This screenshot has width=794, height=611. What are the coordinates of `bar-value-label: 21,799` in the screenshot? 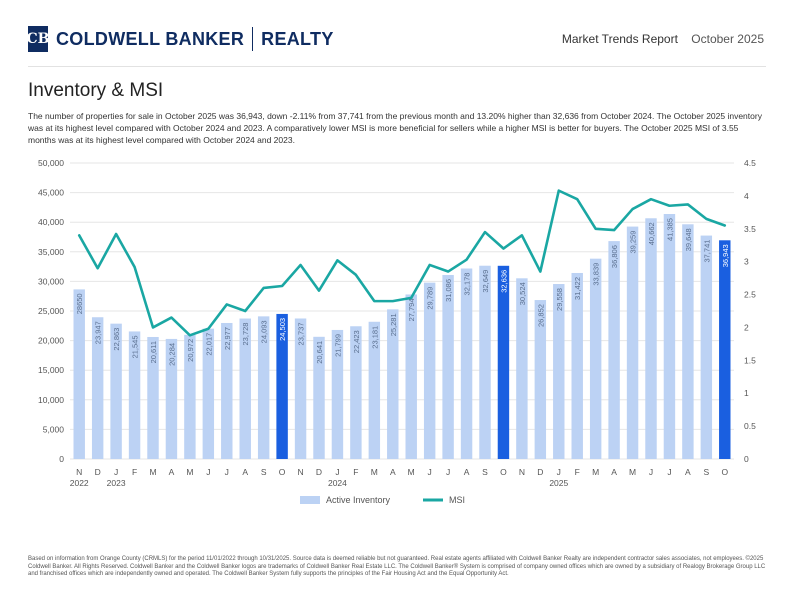 It's located at (337, 345).